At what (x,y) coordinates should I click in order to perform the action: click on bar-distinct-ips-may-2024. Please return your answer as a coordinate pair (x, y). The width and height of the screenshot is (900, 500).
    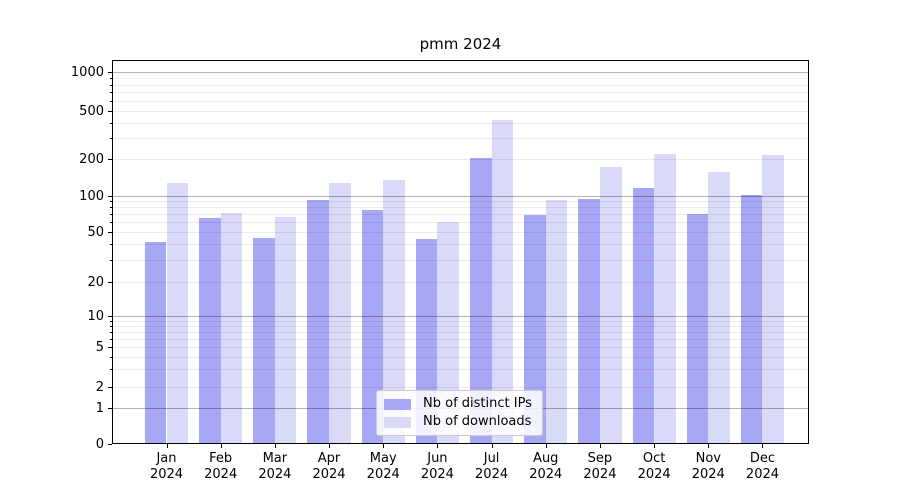
    Looking at the image, I should click on (372, 326).